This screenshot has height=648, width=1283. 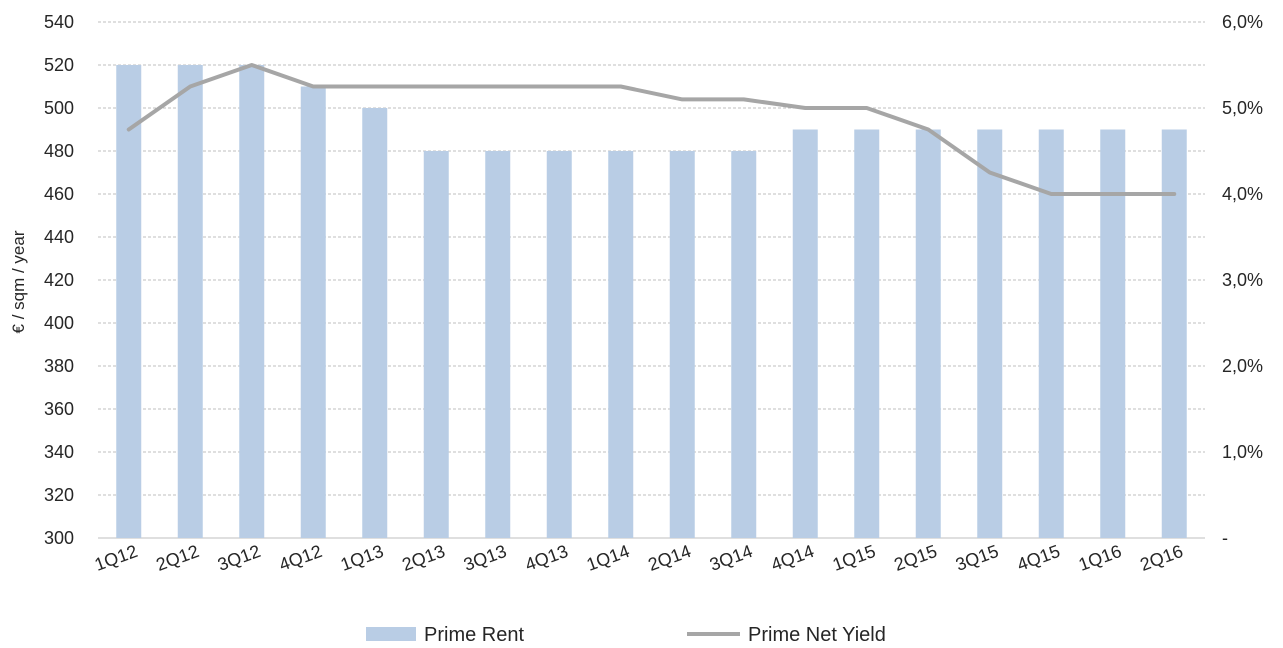 I want to click on y-axis-title: € / sqm / year, so click(x=18, y=281).